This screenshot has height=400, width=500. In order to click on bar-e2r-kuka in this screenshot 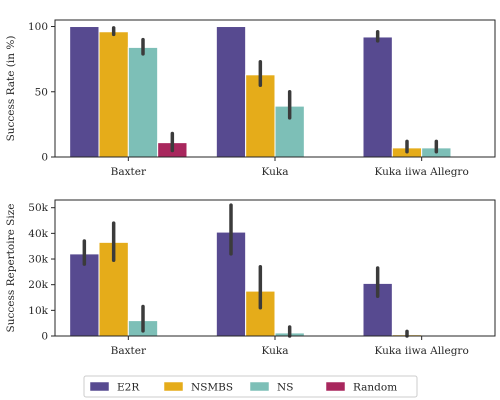, I will do `click(231, 92)`.